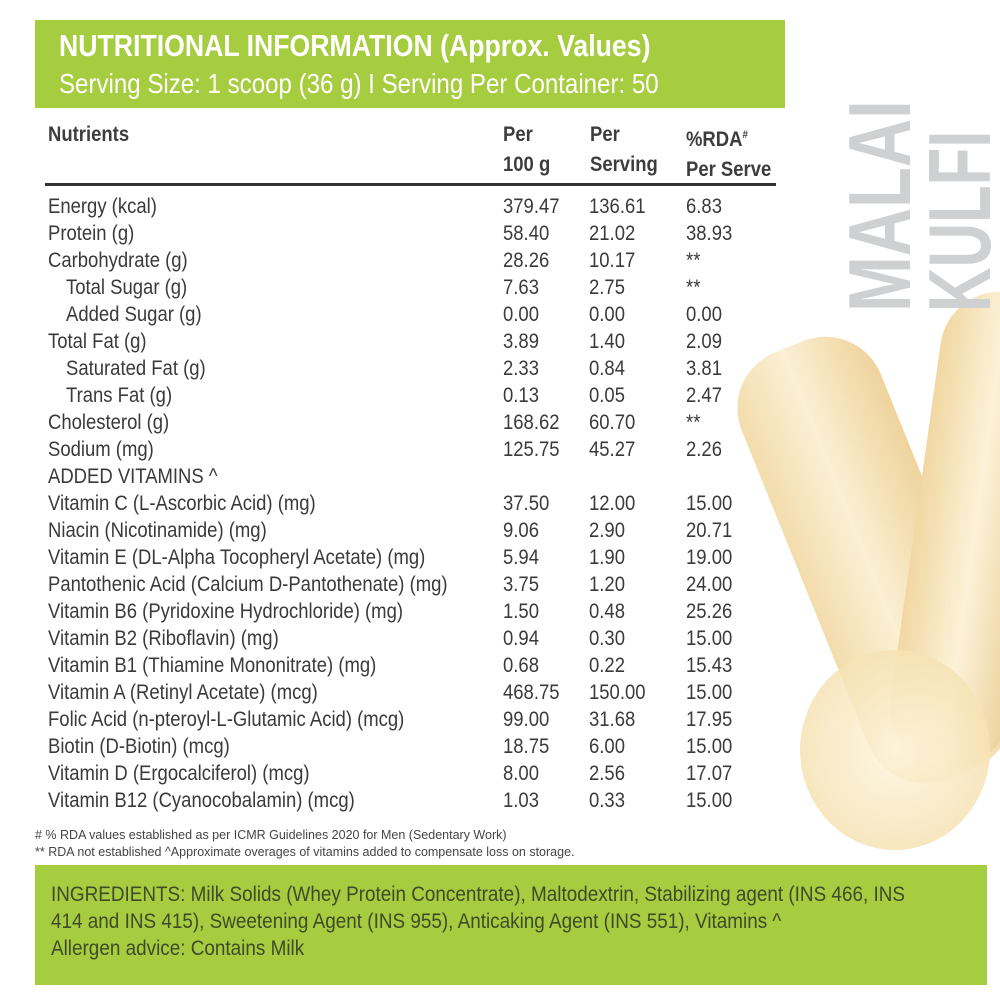  What do you see at coordinates (163, 638) in the screenshot?
I see `nutrient-name: Vitamin B2 (Riboflavin) (mg)` at bounding box center [163, 638].